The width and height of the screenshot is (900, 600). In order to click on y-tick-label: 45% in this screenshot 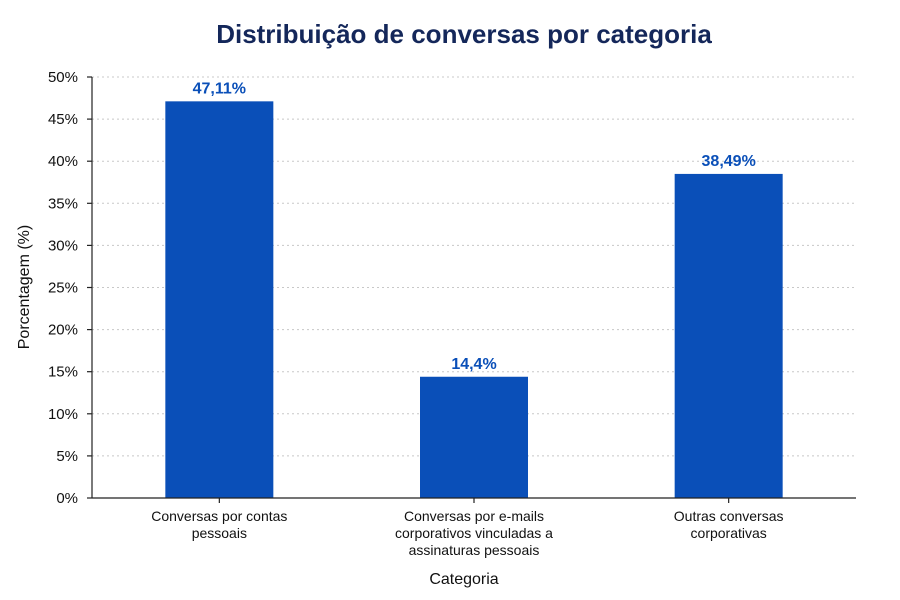, I will do `click(63, 119)`.